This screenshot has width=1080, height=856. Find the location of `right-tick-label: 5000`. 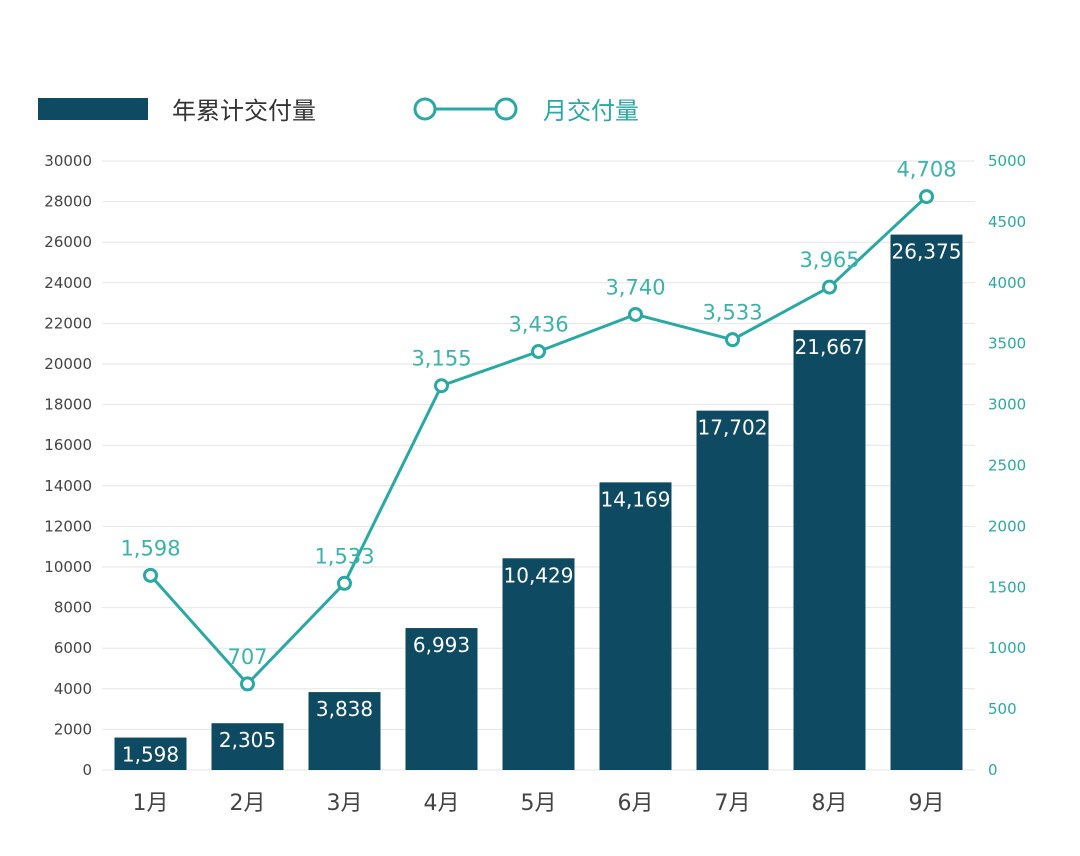

right-tick-label: 5000 is located at coordinates (1007, 161).